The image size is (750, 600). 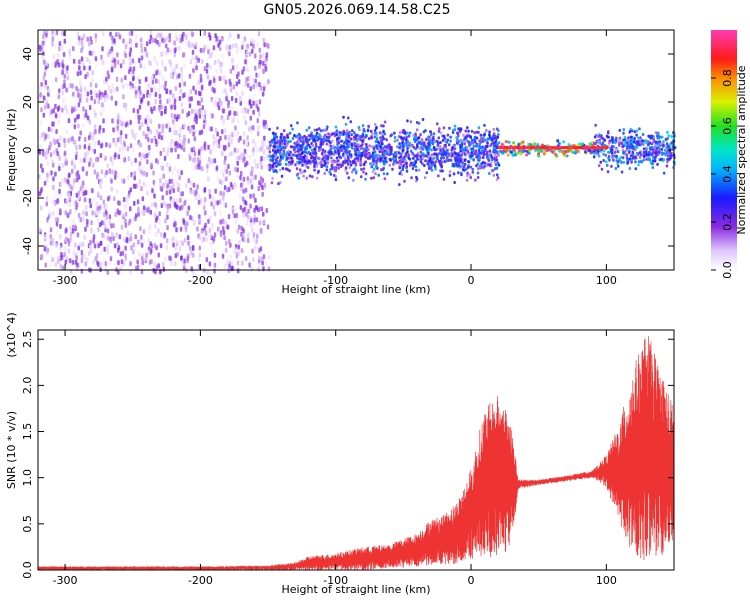 What do you see at coordinates (200, 580) in the screenshot?
I see `x-tick-label: -200` at bounding box center [200, 580].